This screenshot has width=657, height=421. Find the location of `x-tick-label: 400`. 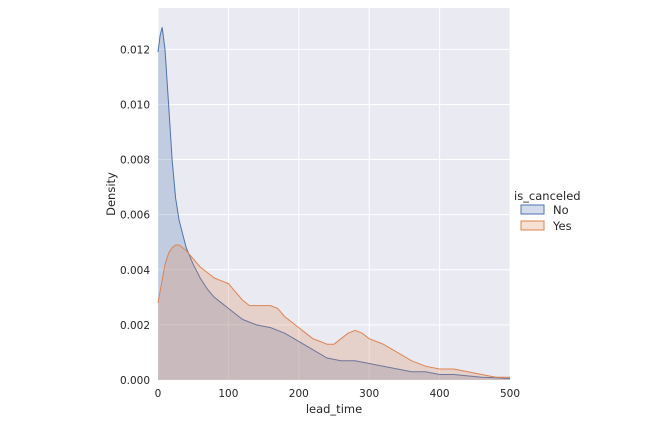

x-tick-label: 400 is located at coordinates (440, 394).